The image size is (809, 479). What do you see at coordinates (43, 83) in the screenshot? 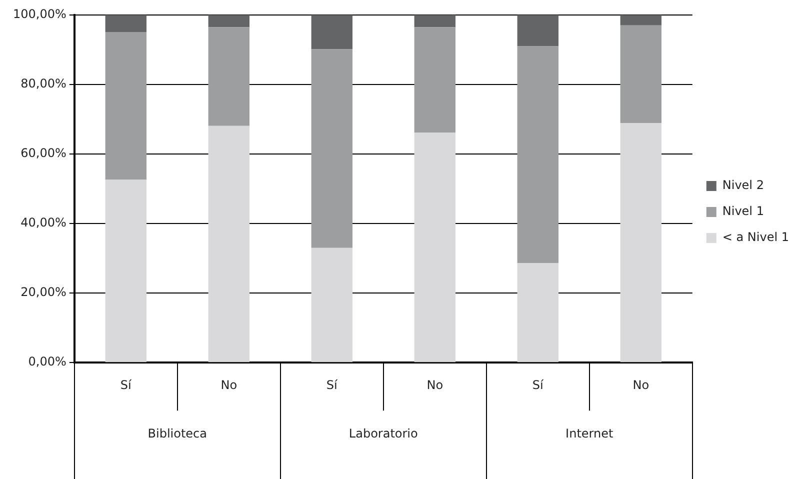
I see `y-tick-label: 80,00%` at bounding box center [43, 83].